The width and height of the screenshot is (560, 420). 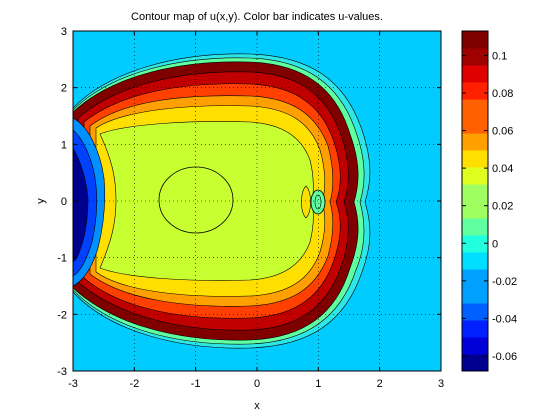 I want to click on y-axis-label: y, so click(x=41, y=201).